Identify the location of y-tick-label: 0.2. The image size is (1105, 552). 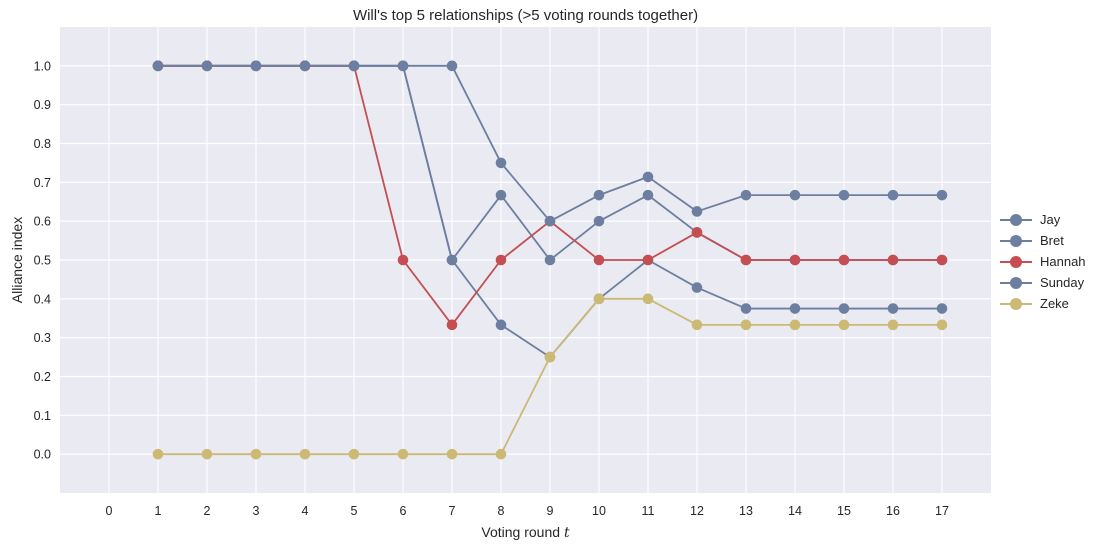
(42, 377).